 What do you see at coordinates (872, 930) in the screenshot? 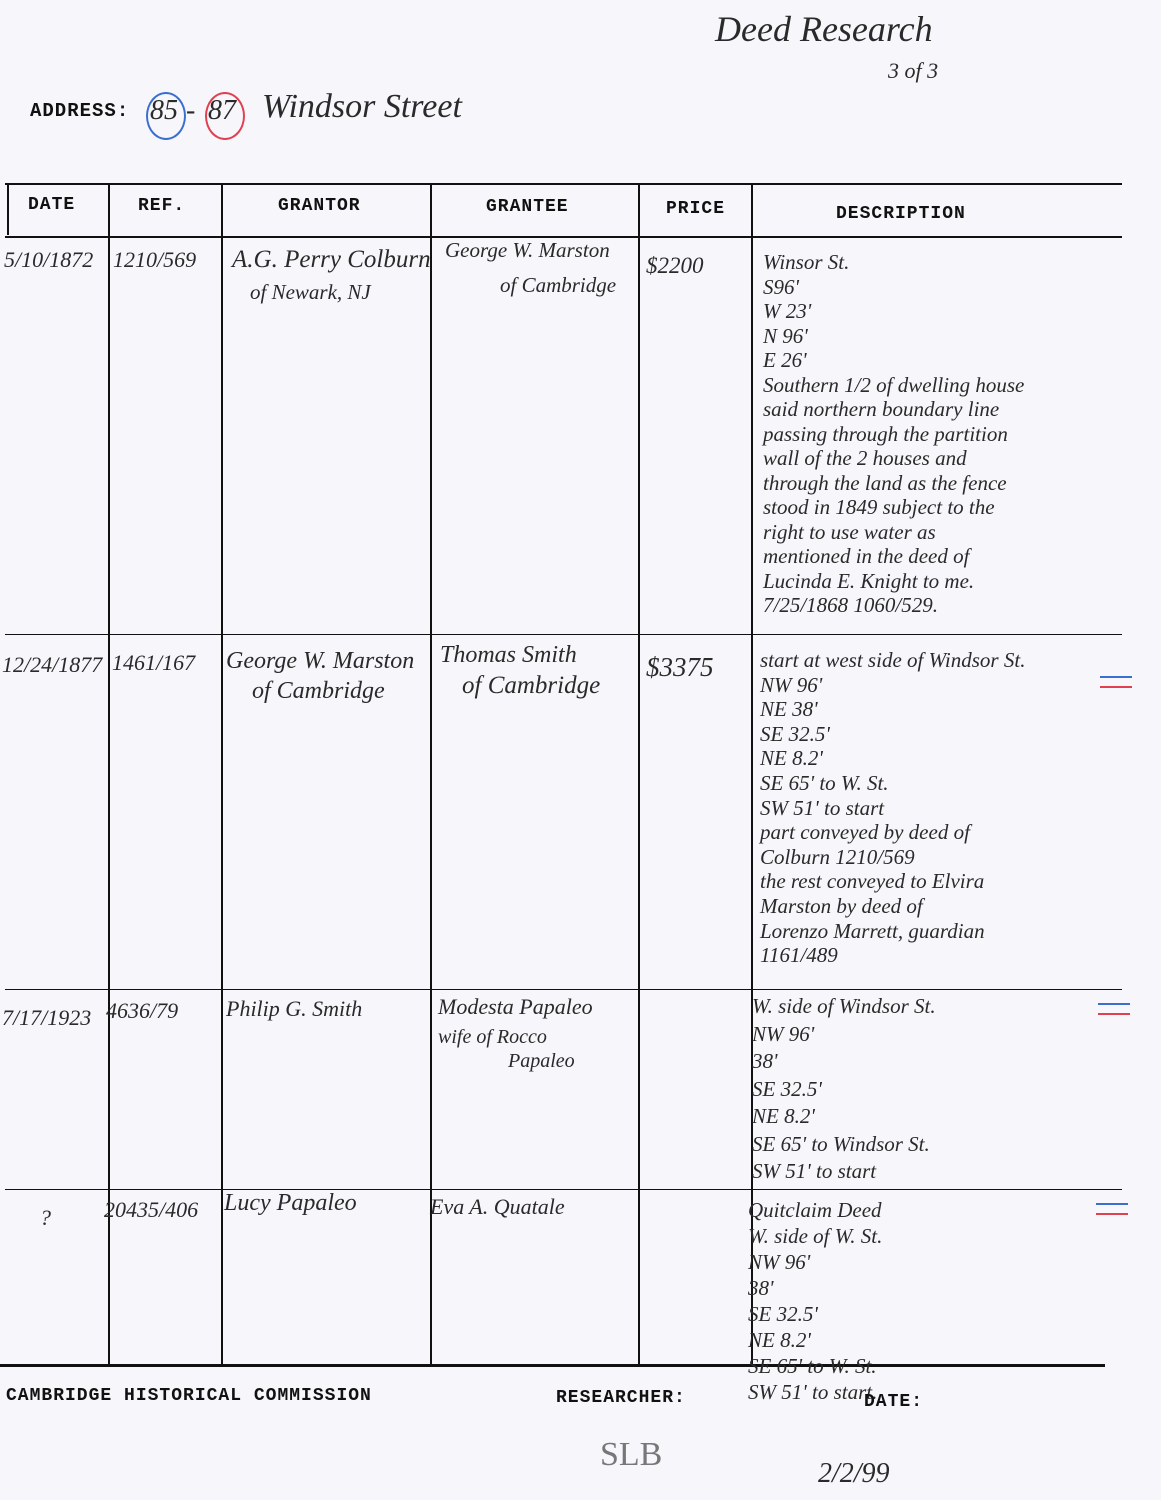
I see `description-line: Lorenzo Marrett, guardian` at bounding box center [872, 930].